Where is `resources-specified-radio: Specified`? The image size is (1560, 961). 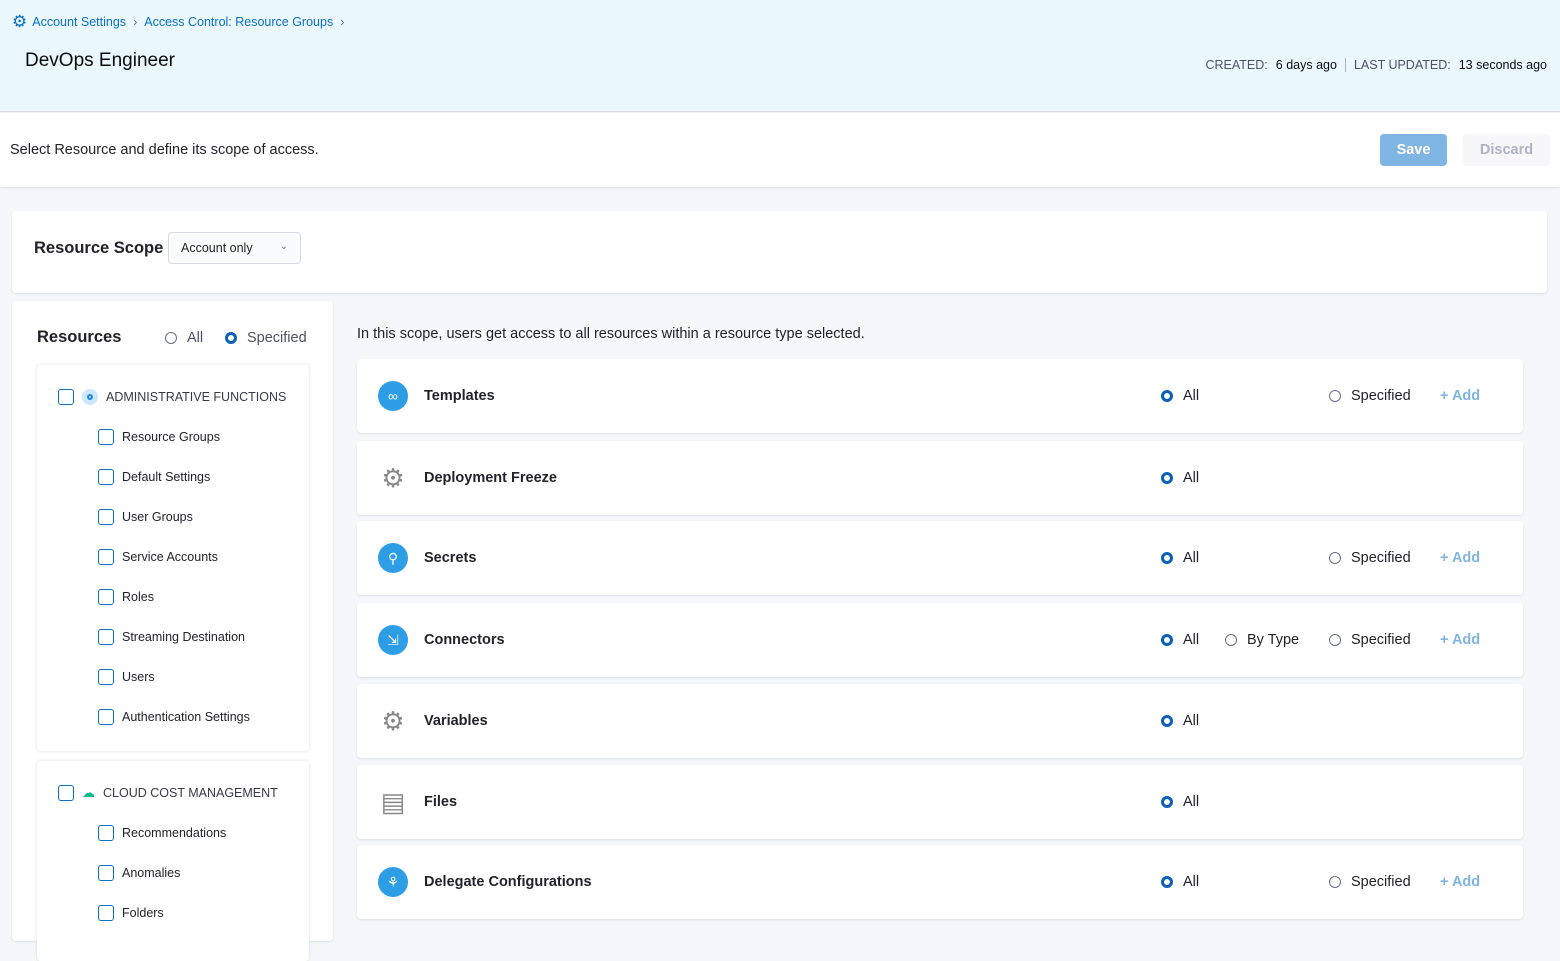
resources-specified-radio: Specified is located at coordinates (266, 338).